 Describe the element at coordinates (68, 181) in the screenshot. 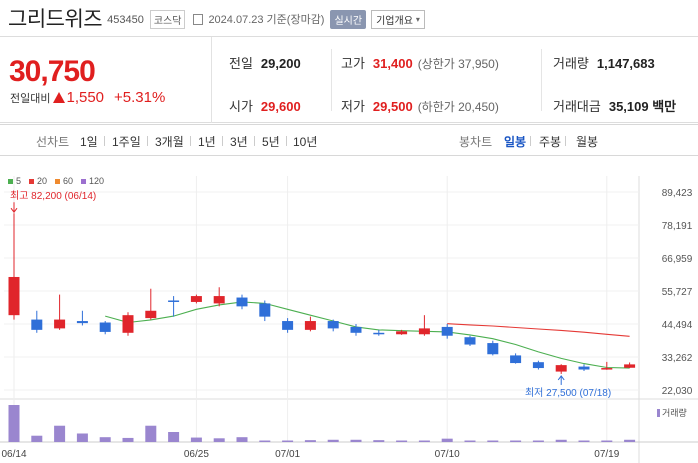

I see `legend-label: 60` at that location.